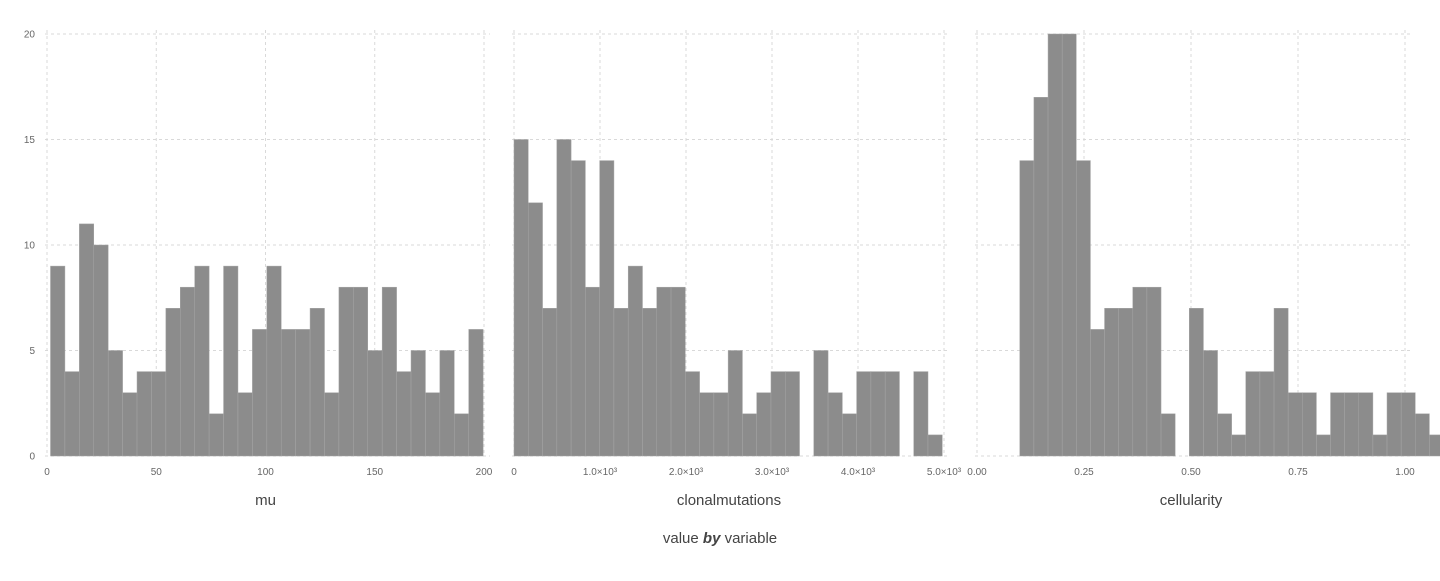  I want to click on x-tick-label: 1.00, so click(1405, 472).